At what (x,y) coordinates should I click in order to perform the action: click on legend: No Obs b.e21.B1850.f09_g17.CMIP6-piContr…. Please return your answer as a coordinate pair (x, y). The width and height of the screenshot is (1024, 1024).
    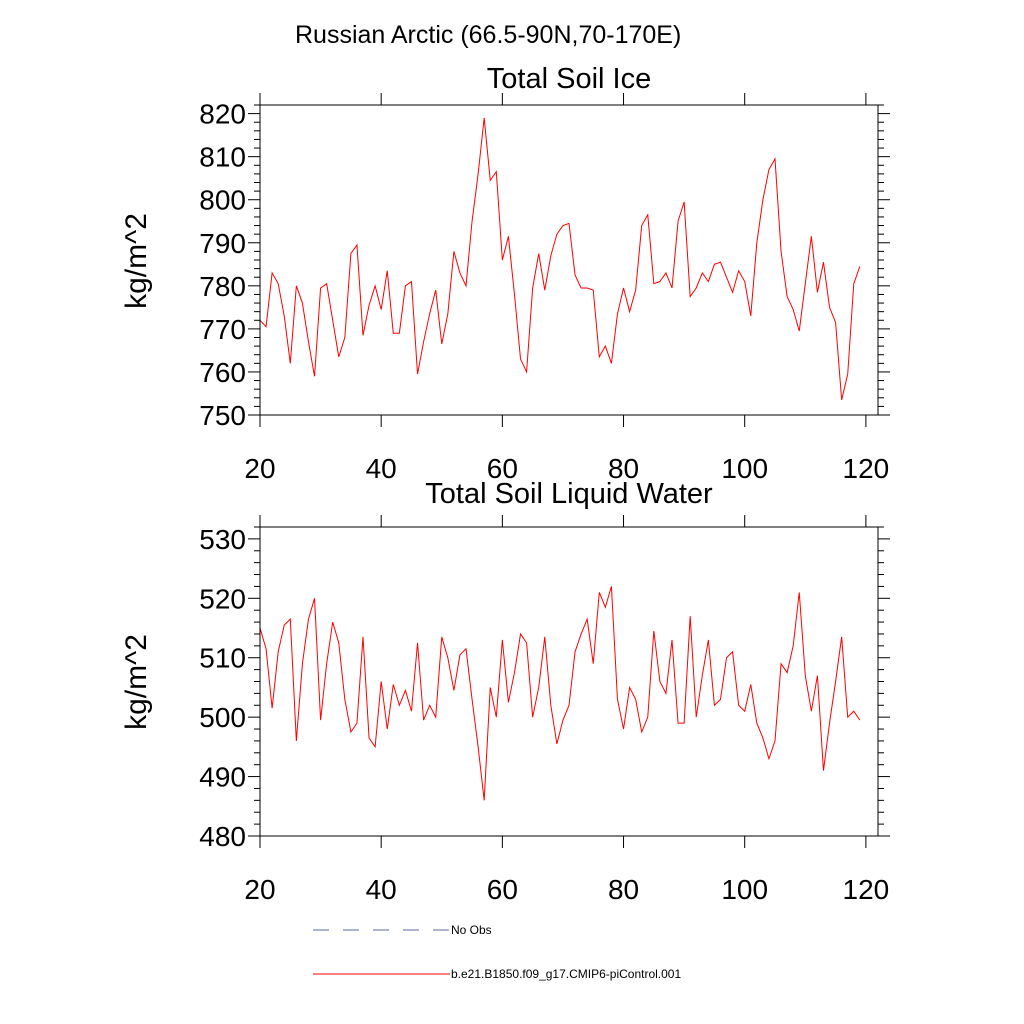
    Looking at the image, I should click on (497, 952).